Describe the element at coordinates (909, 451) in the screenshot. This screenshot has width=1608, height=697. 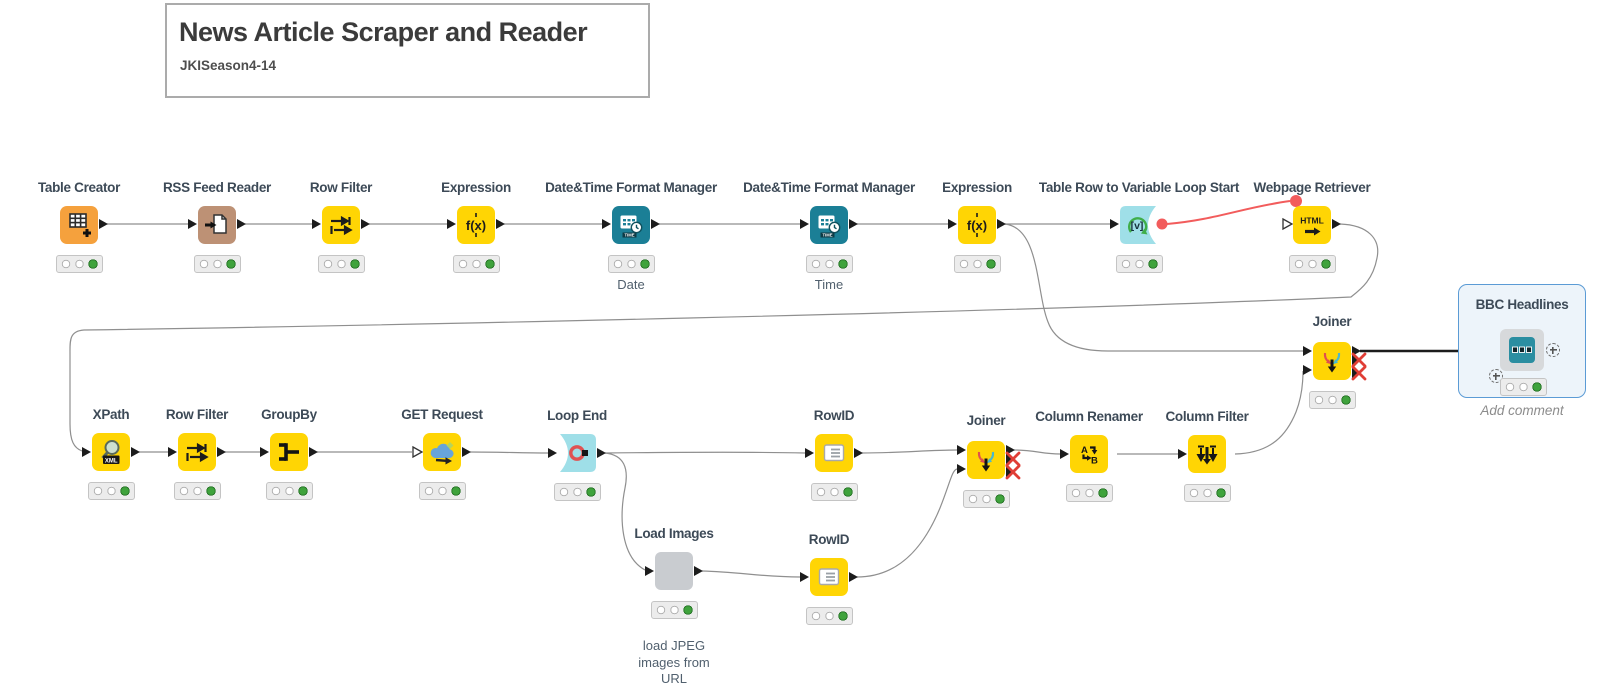
I see `wire-rowid1-joiner1` at that location.